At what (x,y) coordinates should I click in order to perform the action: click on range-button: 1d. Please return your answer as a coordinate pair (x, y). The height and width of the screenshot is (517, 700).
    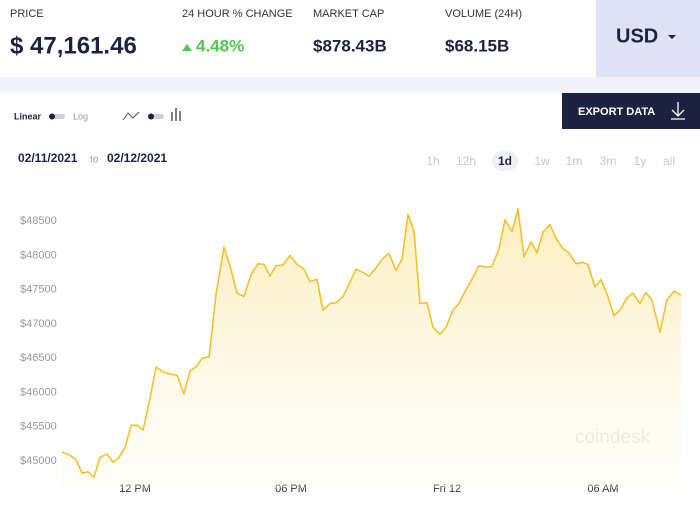
    Looking at the image, I should click on (505, 161).